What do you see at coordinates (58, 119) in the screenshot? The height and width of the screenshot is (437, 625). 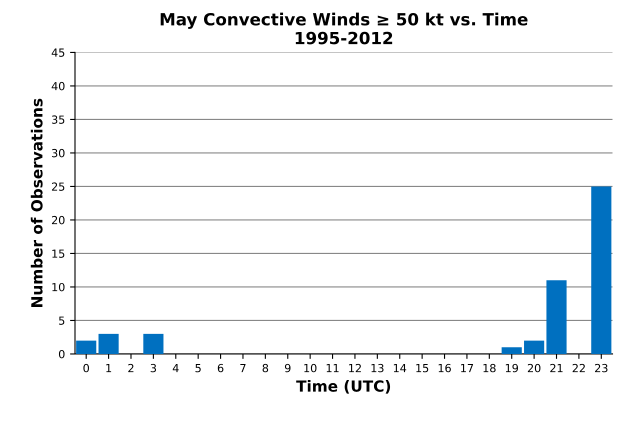 I see `y-tick-label: 35` at bounding box center [58, 119].